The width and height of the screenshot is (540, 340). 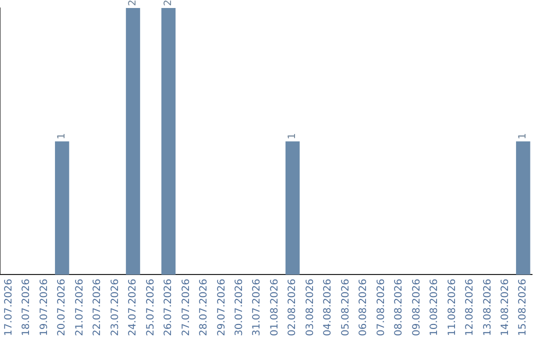 What do you see at coordinates (364, 307) in the screenshot?
I see `x-tick-label: 06.08.2026` at bounding box center [364, 307].